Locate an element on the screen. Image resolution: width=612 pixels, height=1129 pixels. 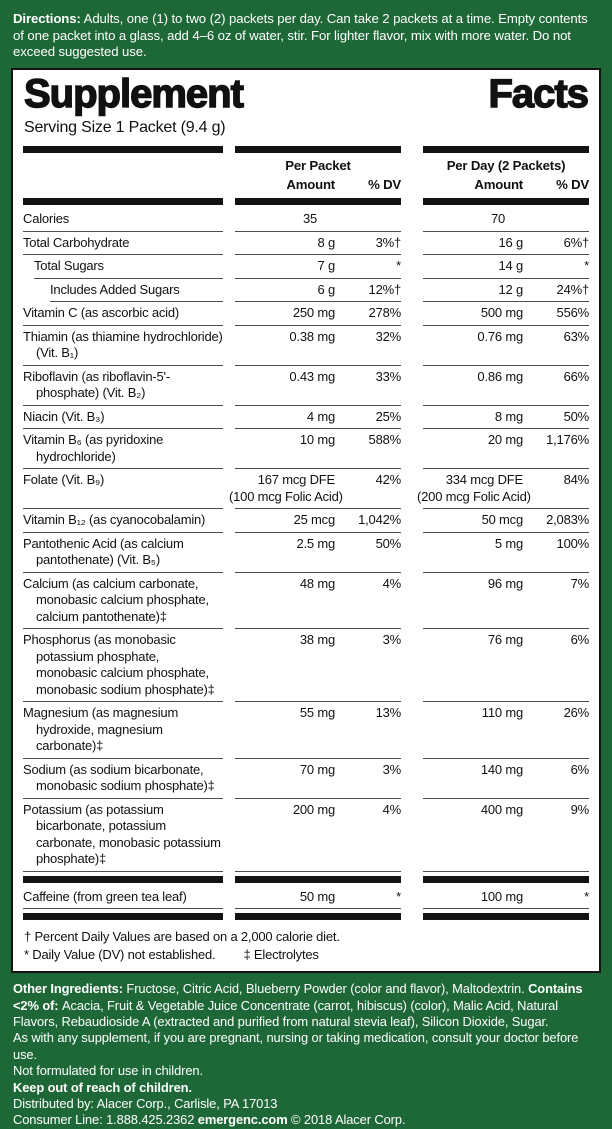
nutrient-name: Vitamin B₁₂ (as cyanocobalamin) is located at coordinates (123, 521).